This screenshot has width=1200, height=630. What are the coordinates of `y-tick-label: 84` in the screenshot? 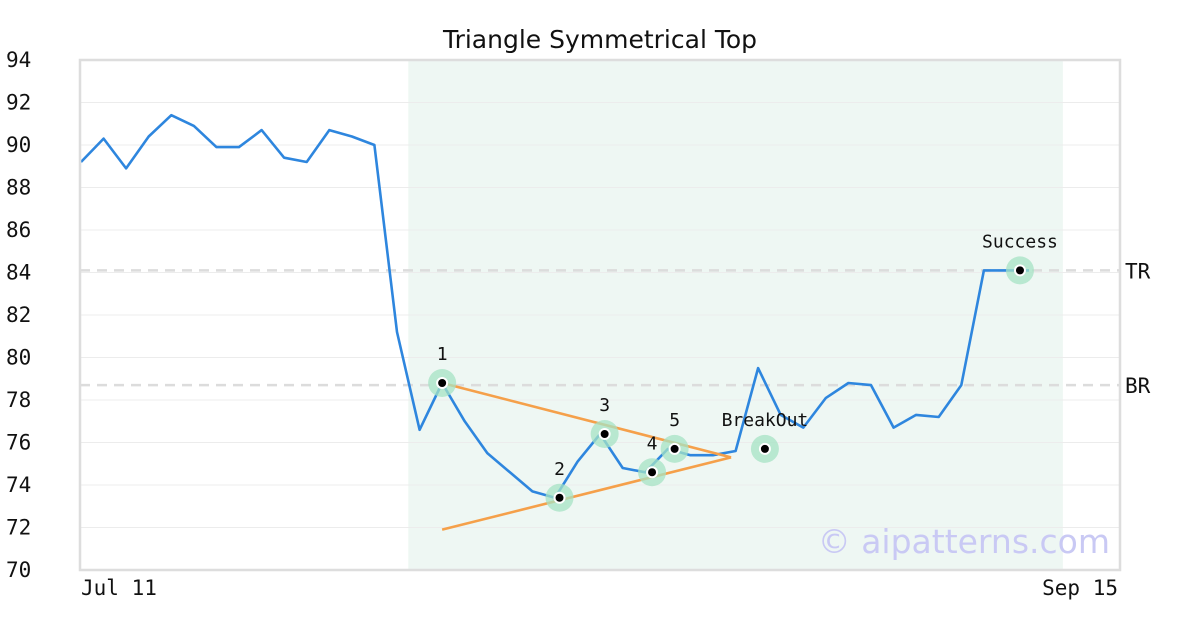 It's located at (18, 273).